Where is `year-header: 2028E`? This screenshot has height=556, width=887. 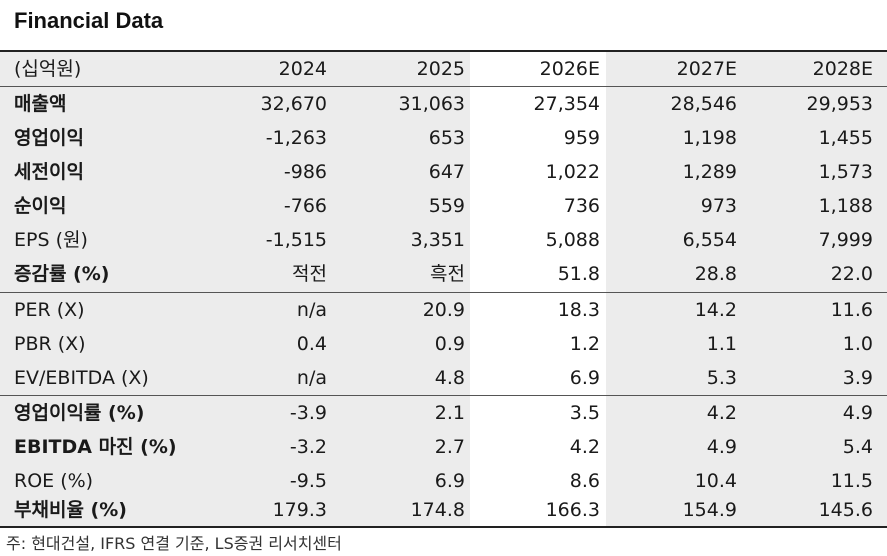
year-header: 2028E is located at coordinates (842, 69).